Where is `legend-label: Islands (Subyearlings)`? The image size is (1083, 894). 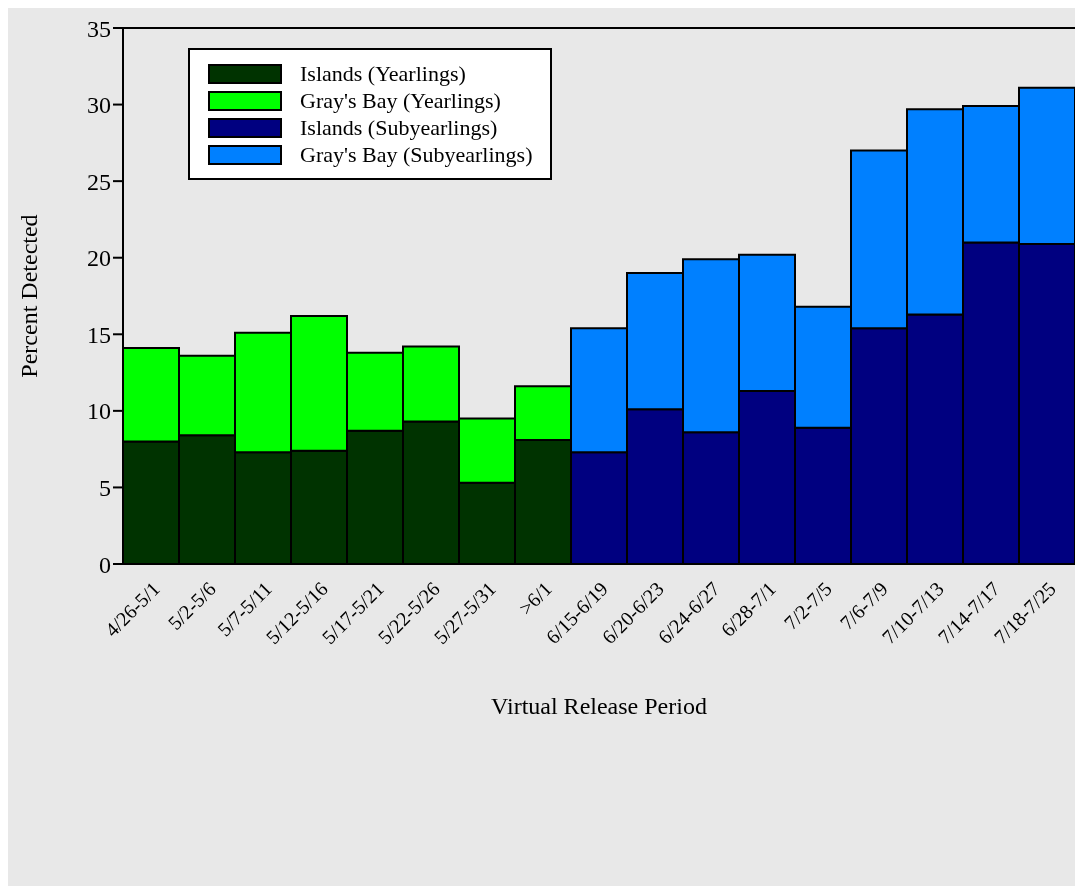
legend-label: Islands (Subyearlings) is located at coordinates (399, 127).